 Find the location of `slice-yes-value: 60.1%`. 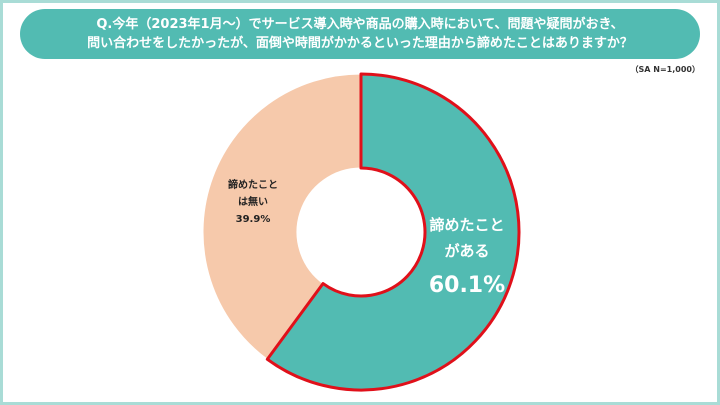

slice-yes-value: 60.1% is located at coordinates (467, 285).